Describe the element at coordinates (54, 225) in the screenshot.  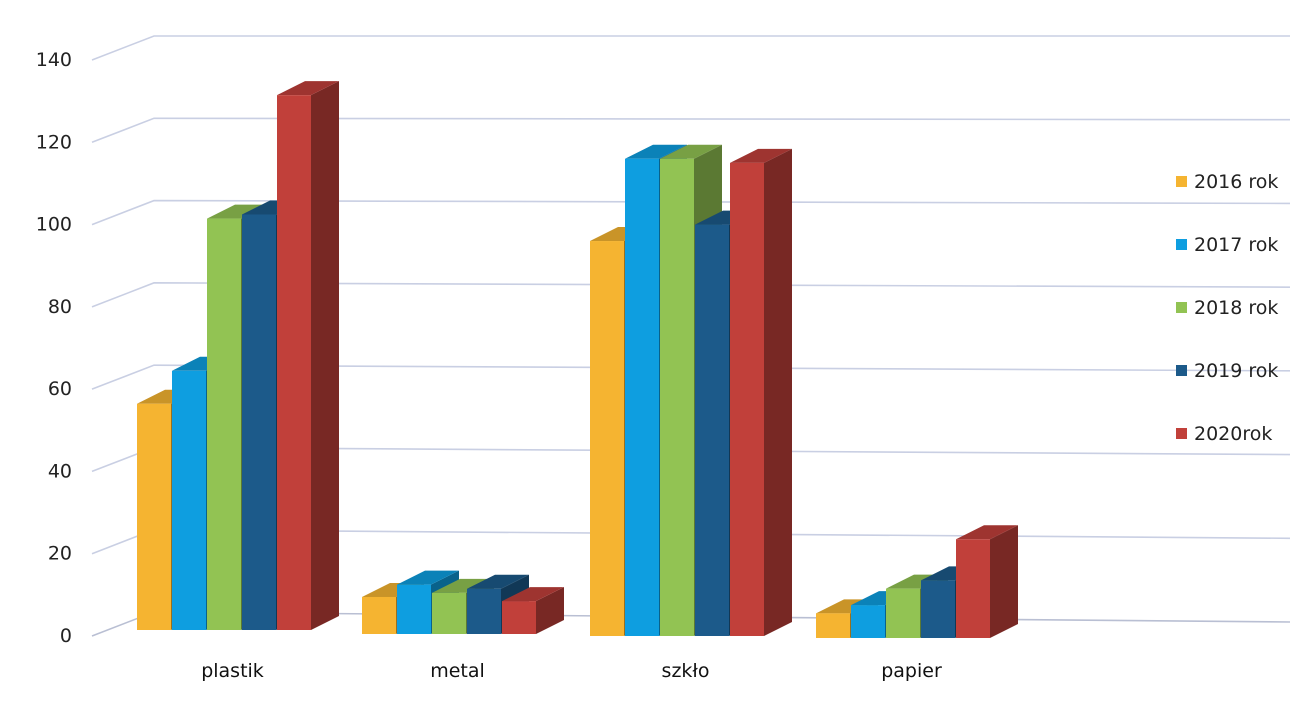
I see `y-tick-label: 100` at that location.